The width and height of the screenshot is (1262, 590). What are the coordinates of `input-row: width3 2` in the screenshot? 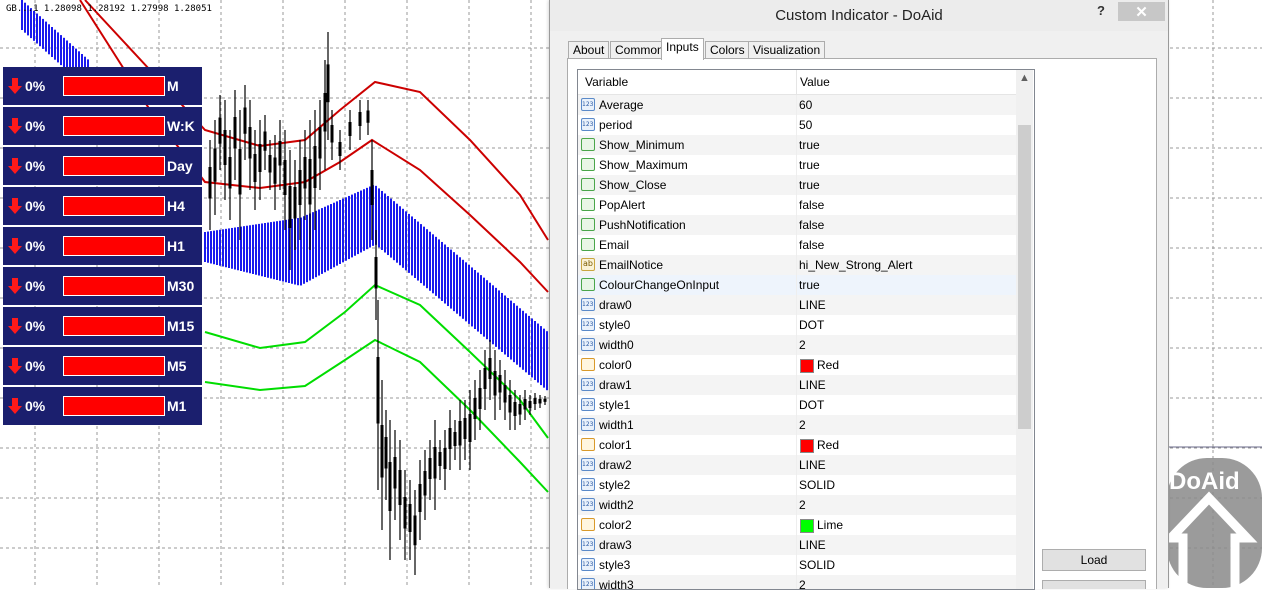 It's located at (797, 582).